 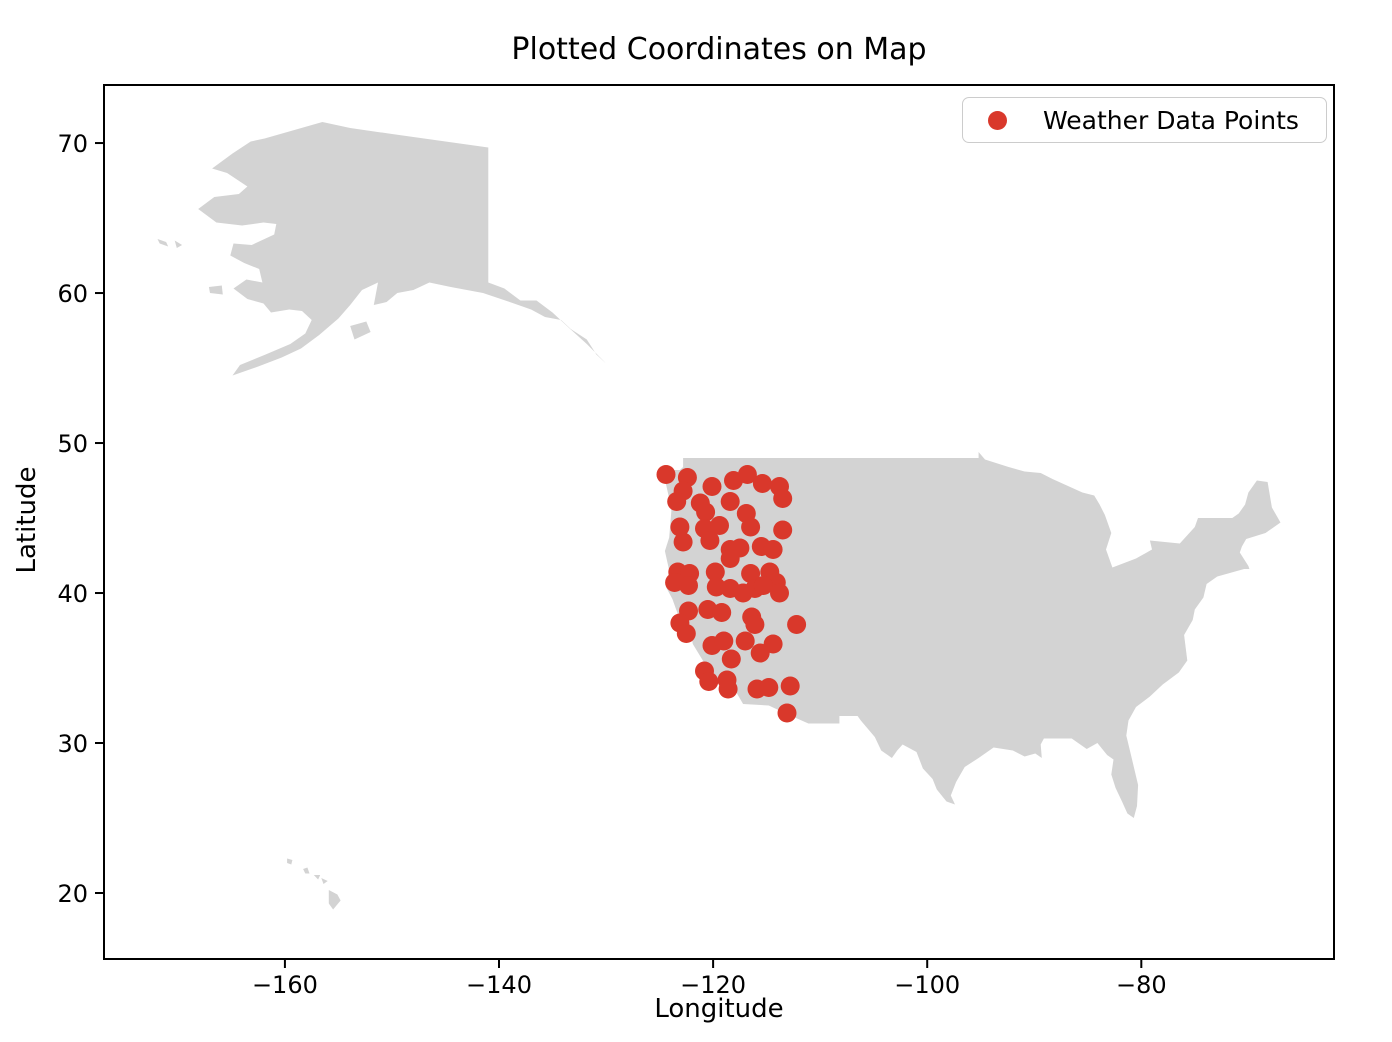 I want to click on x-tick-label: −120, so click(x=713, y=985).